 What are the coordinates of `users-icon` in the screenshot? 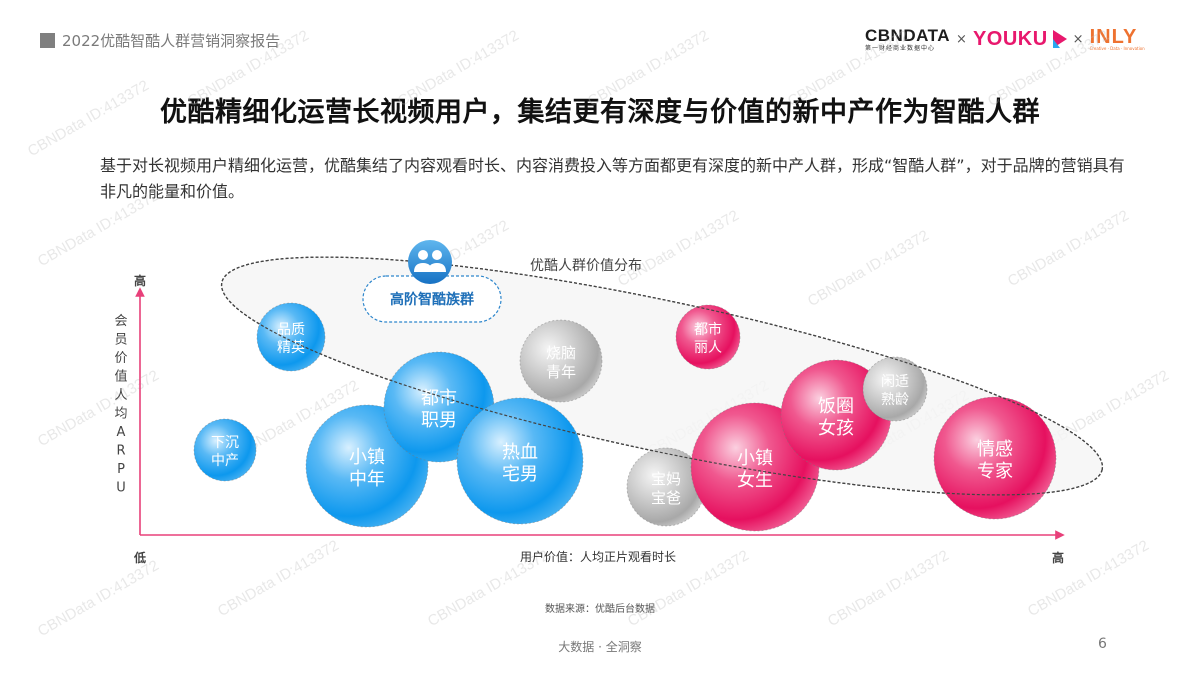 It's located at (430, 262).